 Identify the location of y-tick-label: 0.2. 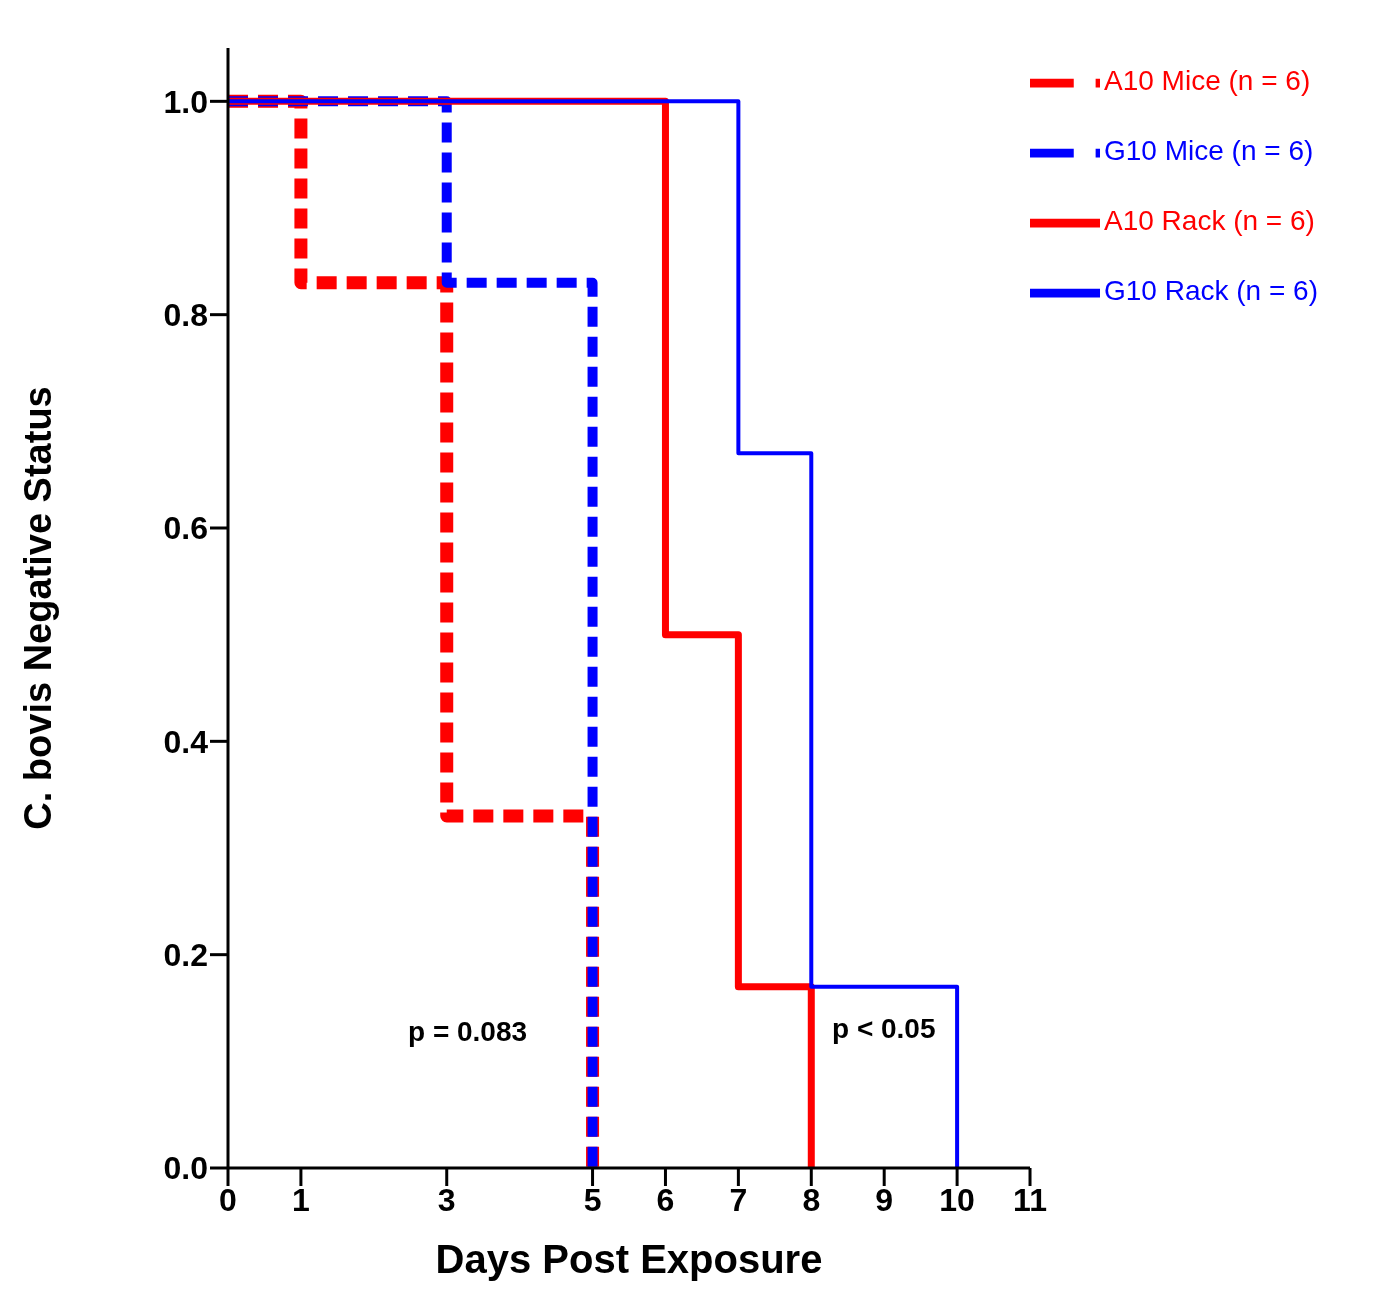
(185, 955).